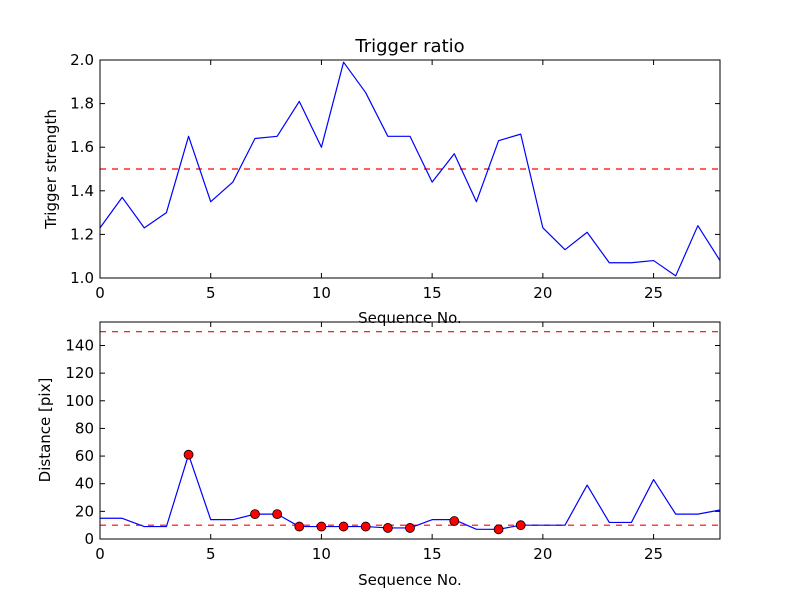 The height and width of the screenshot is (600, 800). I want to click on y-tick-label: 1.6, so click(82, 147).